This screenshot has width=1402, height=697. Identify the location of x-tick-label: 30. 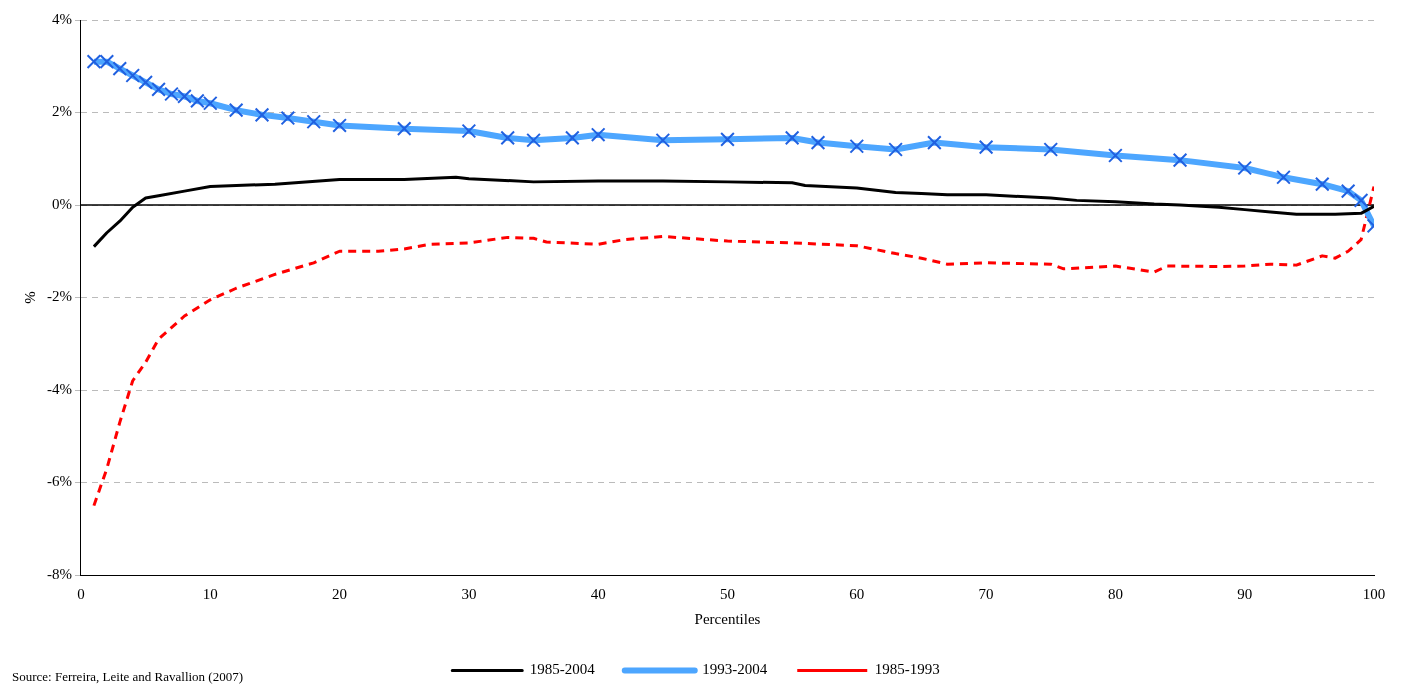
(469, 593).